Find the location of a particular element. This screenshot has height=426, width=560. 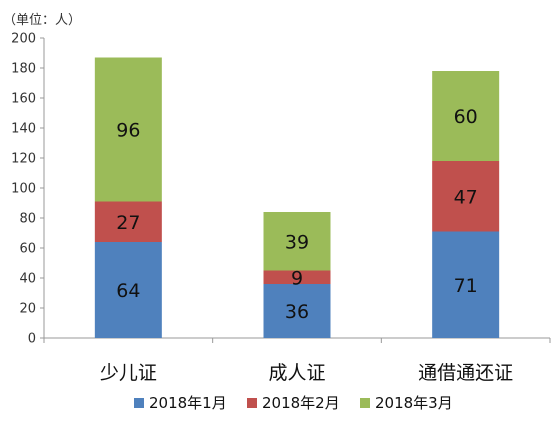

legend-label: 2018年2月 is located at coordinates (301, 403).